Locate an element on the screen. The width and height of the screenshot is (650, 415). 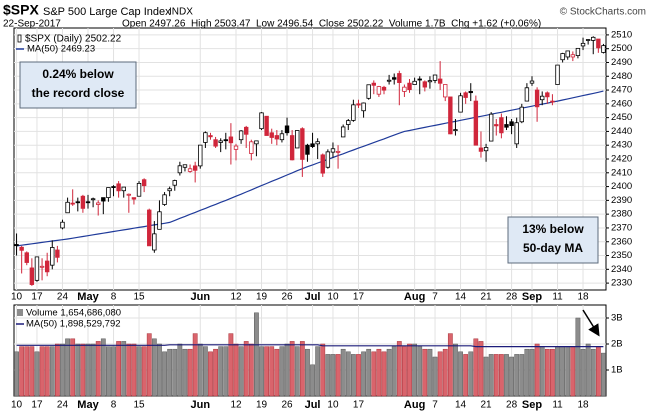
exchange: INDX is located at coordinates (181, 12).